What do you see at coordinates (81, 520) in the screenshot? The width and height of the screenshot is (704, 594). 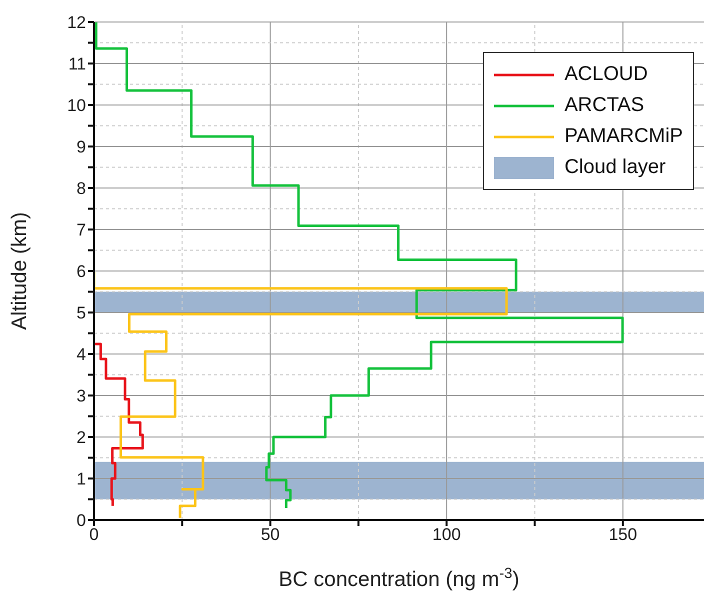 I see `y-tick-label: 0` at bounding box center [81, 520].